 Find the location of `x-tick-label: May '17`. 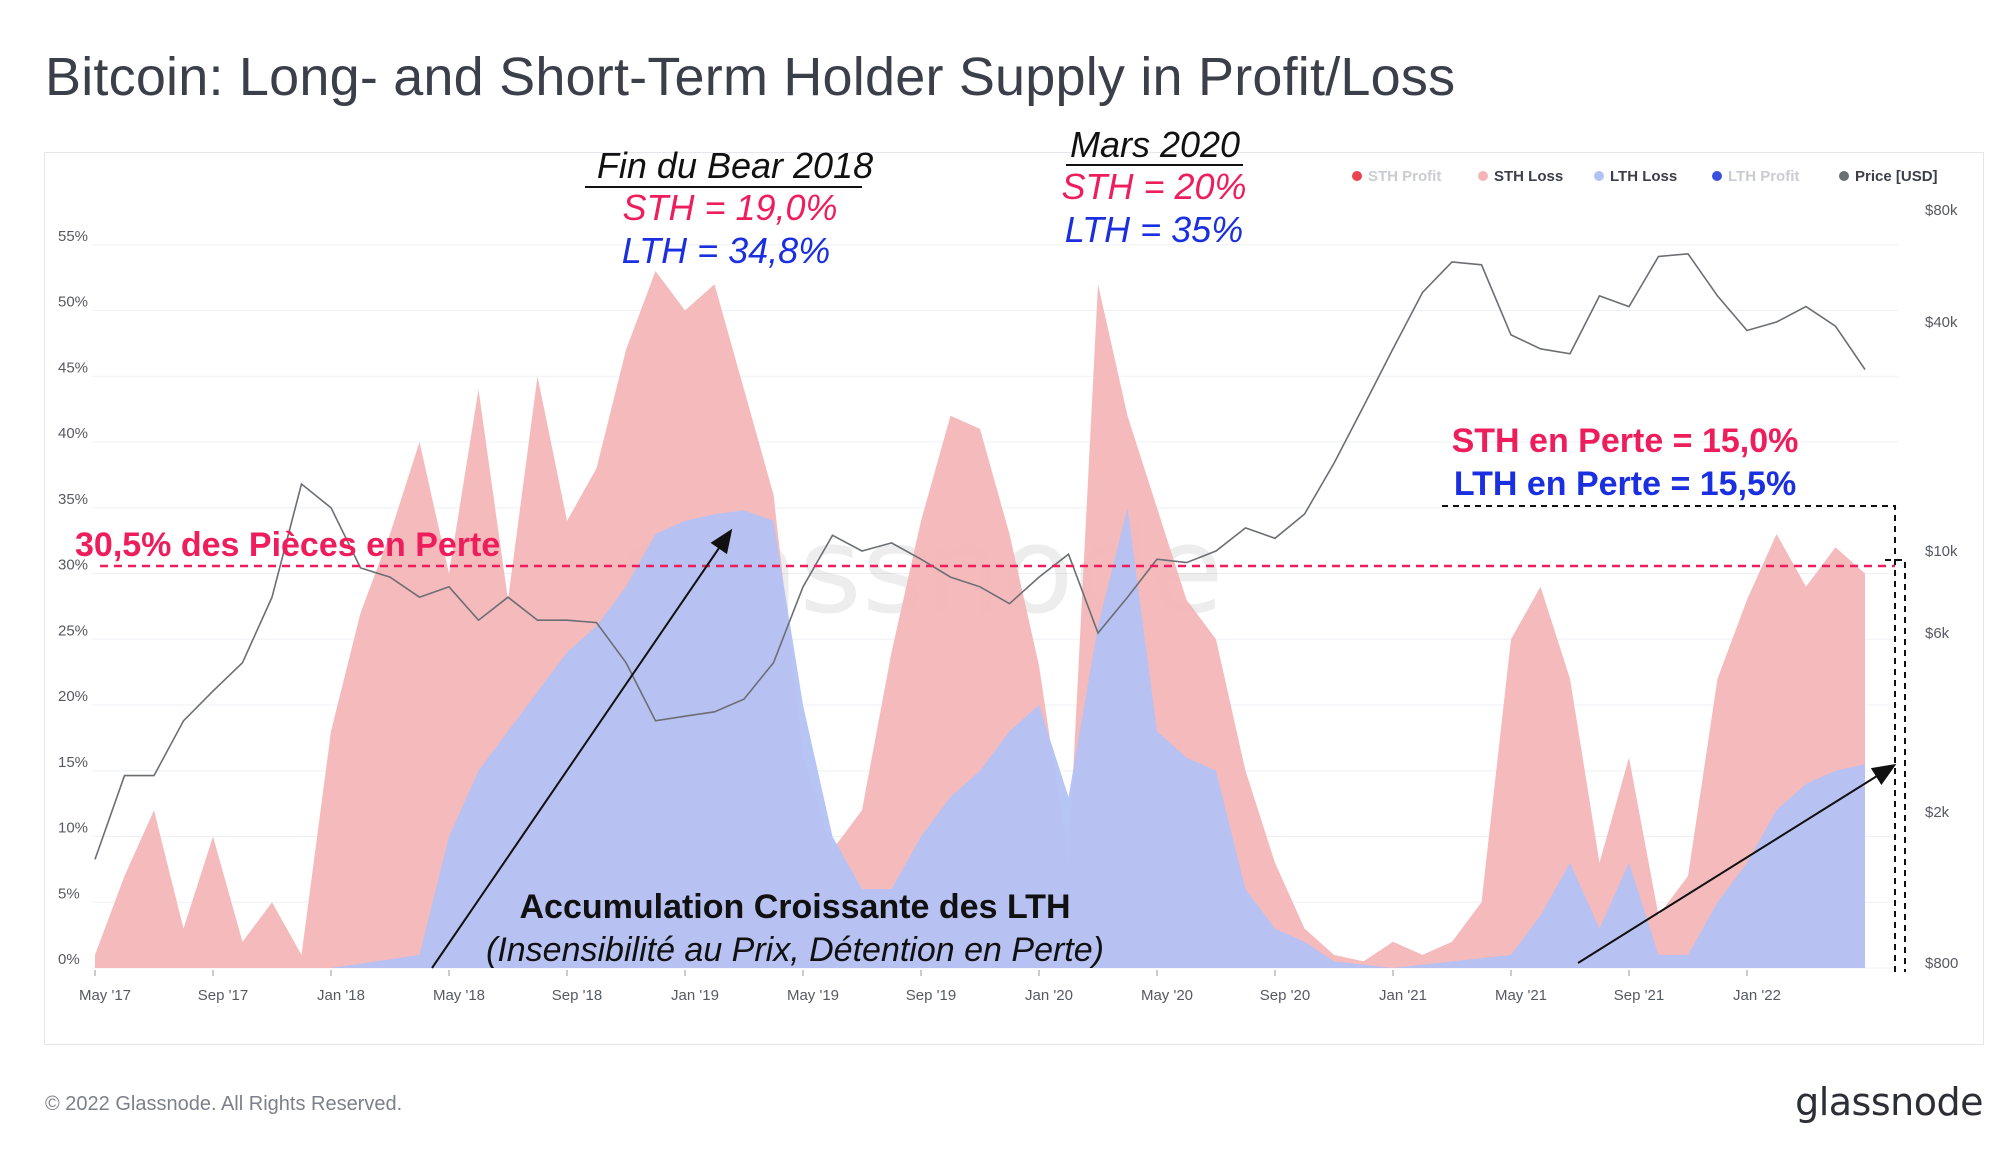

x-tick-label: May '17 is located at coordinates (105, 995).